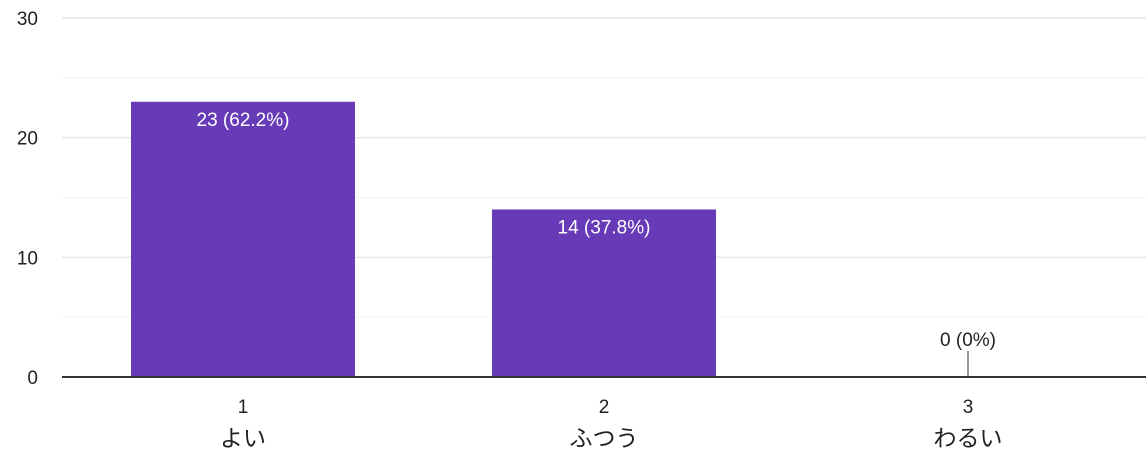  Describe the element at coordinates (243, 407) in the screenshot. I see `x-tick-label: 1` at that location.